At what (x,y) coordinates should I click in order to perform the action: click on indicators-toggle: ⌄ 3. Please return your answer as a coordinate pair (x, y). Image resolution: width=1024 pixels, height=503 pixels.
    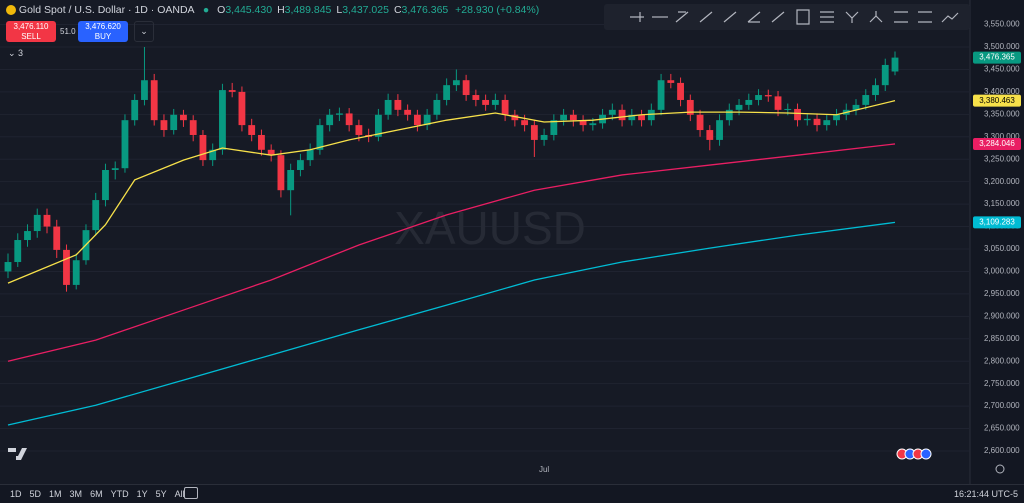
    Looking at the image, I should click on (16, 53).